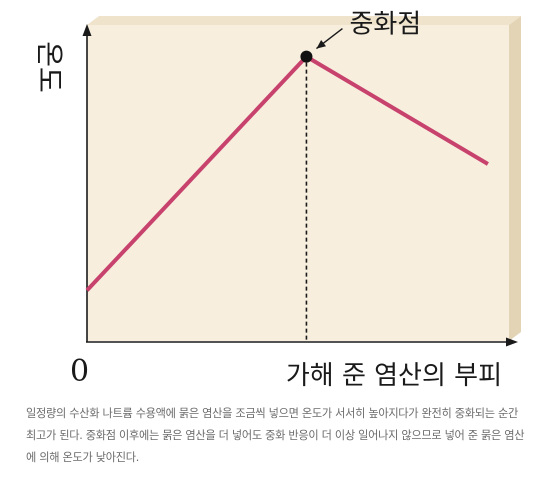  I want to click on panel-top-face, so click(304, 20).